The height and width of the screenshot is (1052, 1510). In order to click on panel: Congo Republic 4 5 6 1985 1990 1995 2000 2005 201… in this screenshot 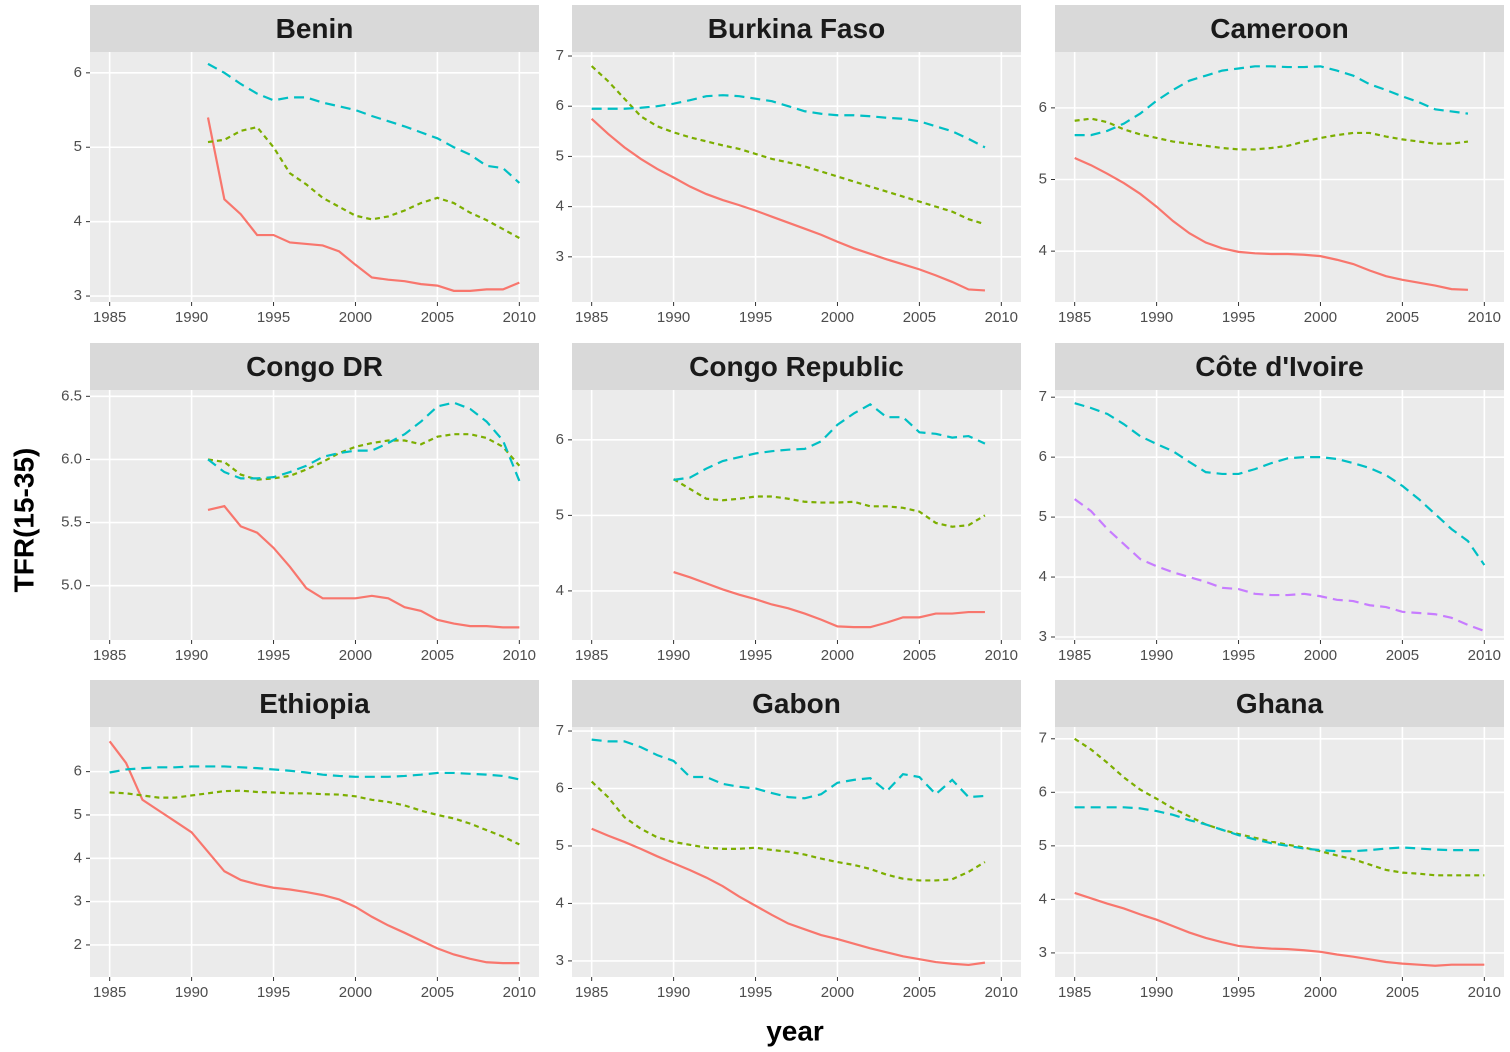, I will do `click(788, 503)`.